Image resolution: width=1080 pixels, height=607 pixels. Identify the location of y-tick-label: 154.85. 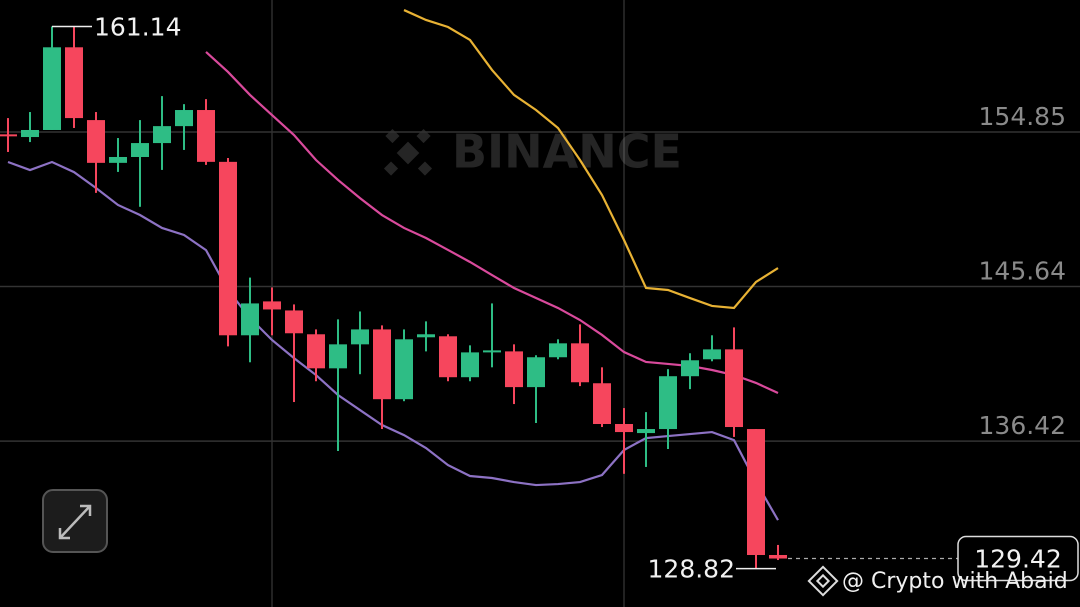
(1022, 116).